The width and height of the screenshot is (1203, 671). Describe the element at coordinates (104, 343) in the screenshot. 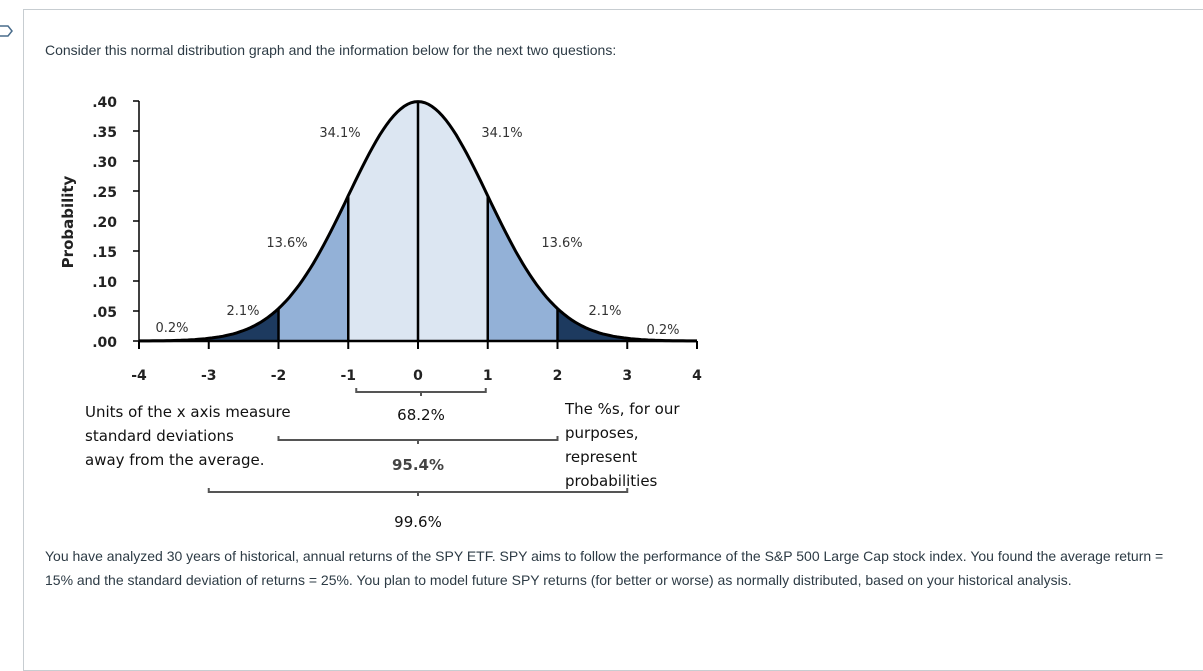

I see `y-tick-label: .00` at that location.